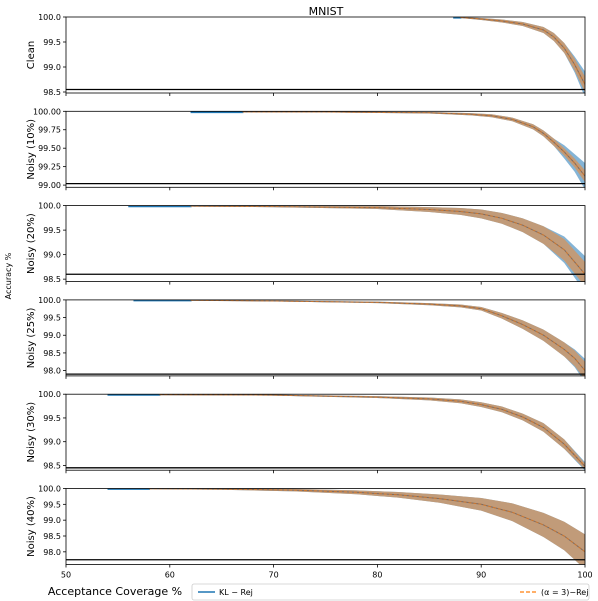  I want to click on panel-y-label-noisy-25: Noisy (25%), so click(31, 337).